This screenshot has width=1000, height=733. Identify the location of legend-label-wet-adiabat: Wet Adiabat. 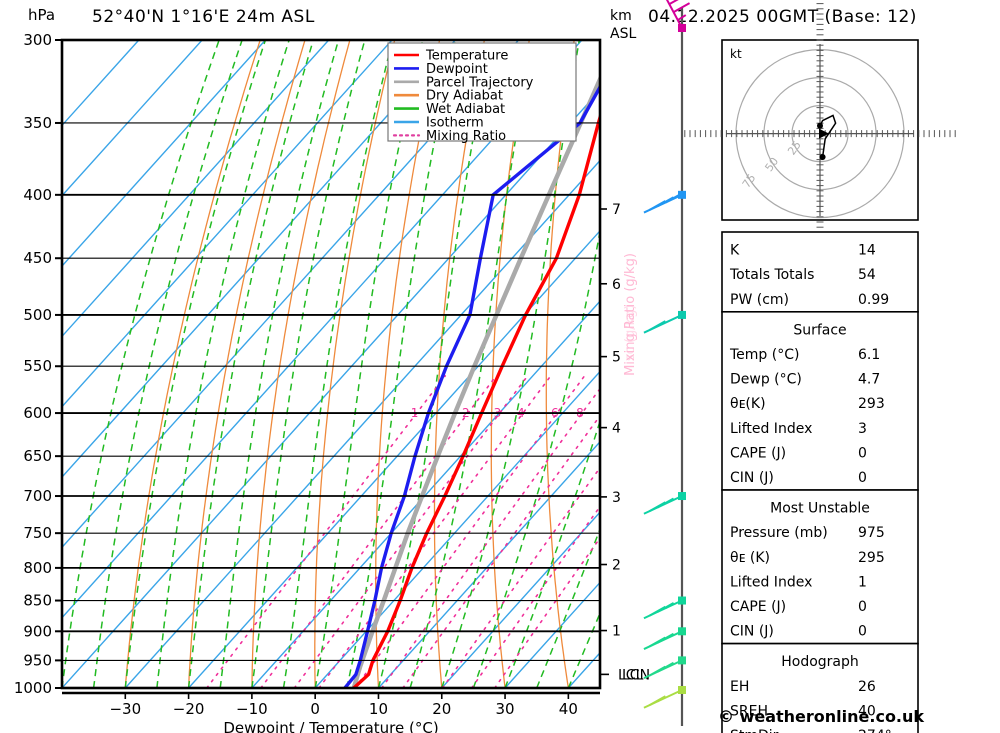
(465, 109).